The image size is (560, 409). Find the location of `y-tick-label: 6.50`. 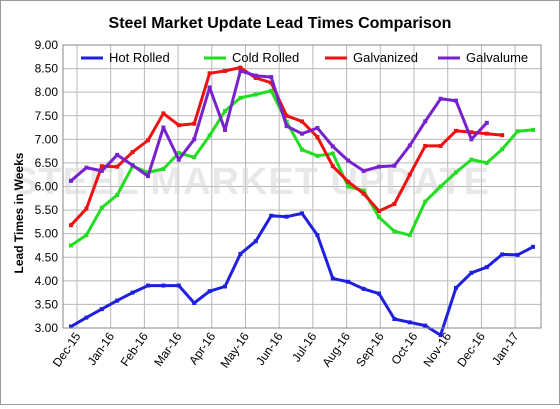

y-tick-label: 6.50 is located at coordinates (47, 163).